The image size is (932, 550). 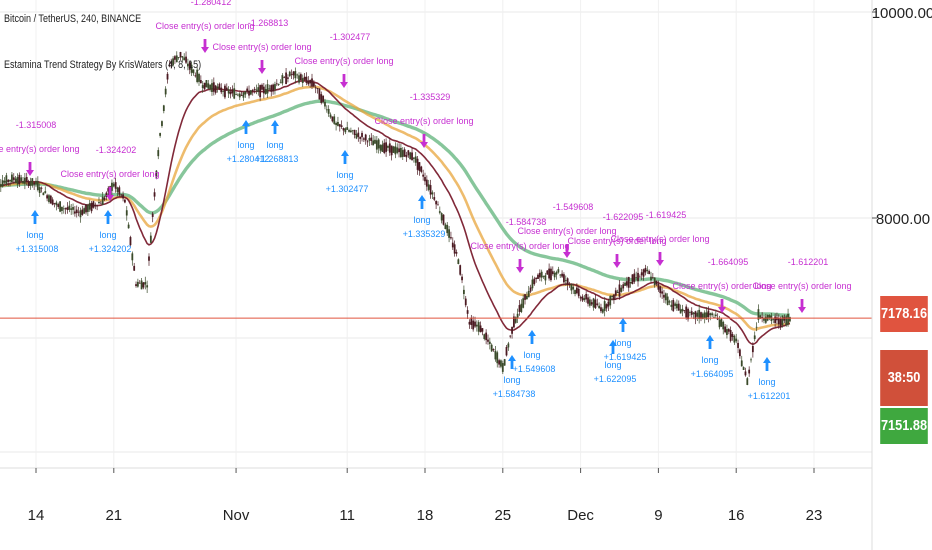 What do you see at coordinates (37, 249) in the screenshot?
I see `entry-value: +1.315008` at bounding box center [37, 249].